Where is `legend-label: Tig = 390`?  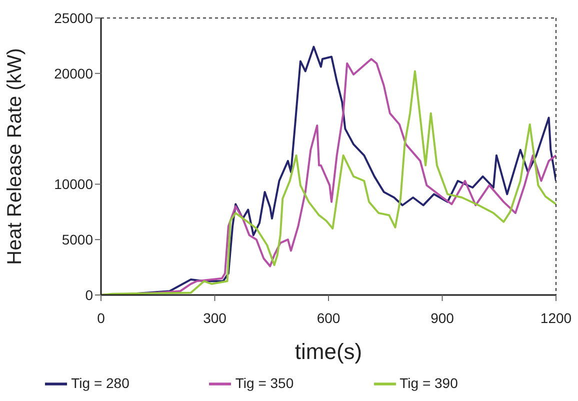 legend-label: Tig = 390 is located at coordinates (429, 382).